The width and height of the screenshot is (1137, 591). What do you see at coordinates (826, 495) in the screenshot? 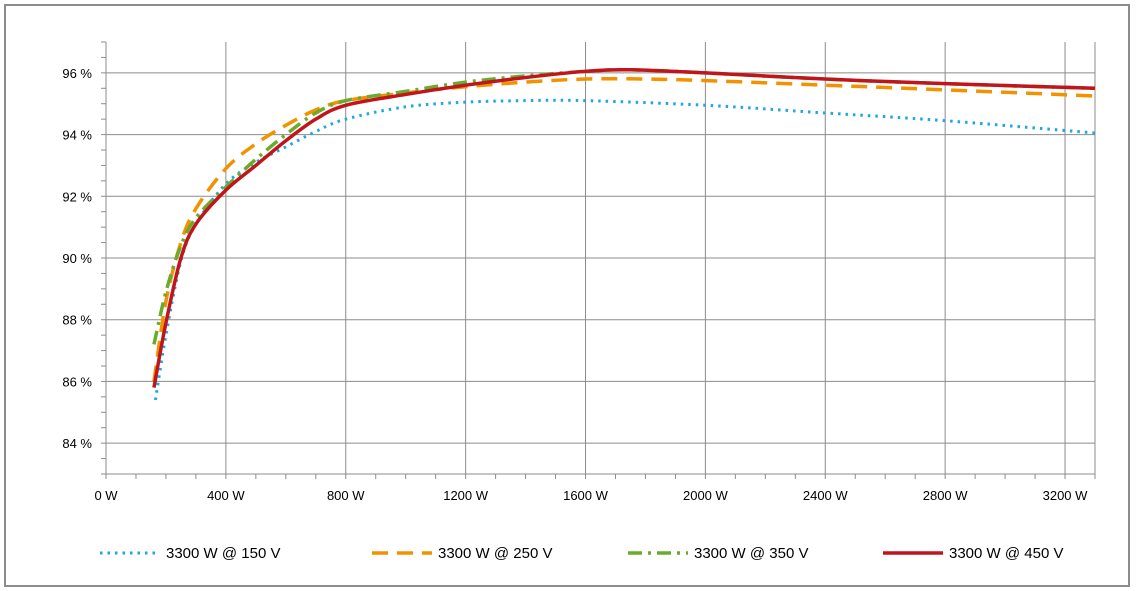
I see `x-tick-label: 2400 W` at bounding box center [826, 495].